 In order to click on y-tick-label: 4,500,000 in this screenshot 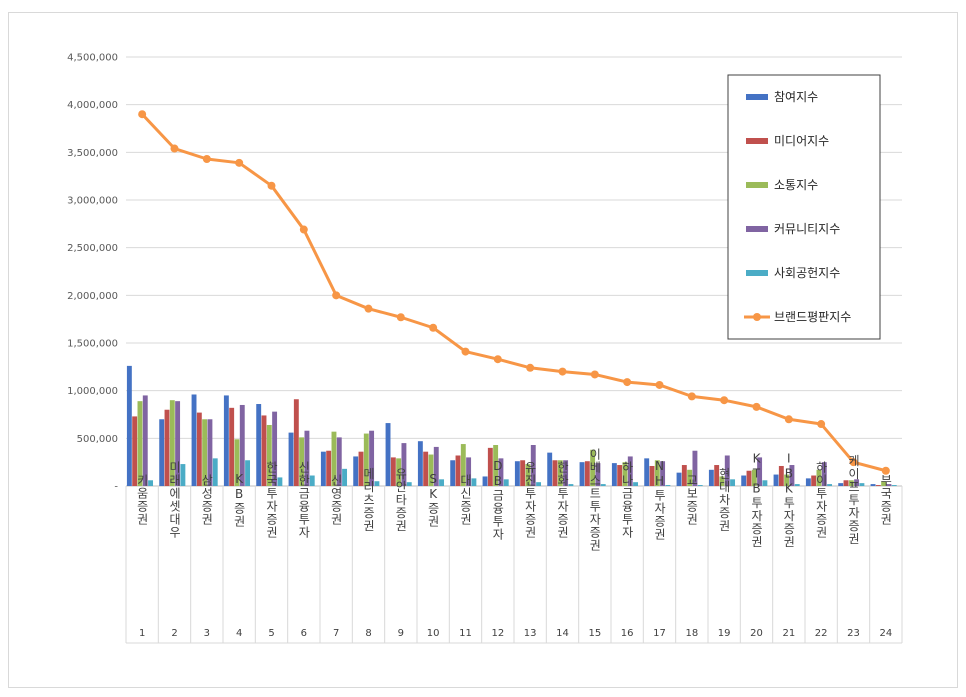, I will do `click(92, 58)`.